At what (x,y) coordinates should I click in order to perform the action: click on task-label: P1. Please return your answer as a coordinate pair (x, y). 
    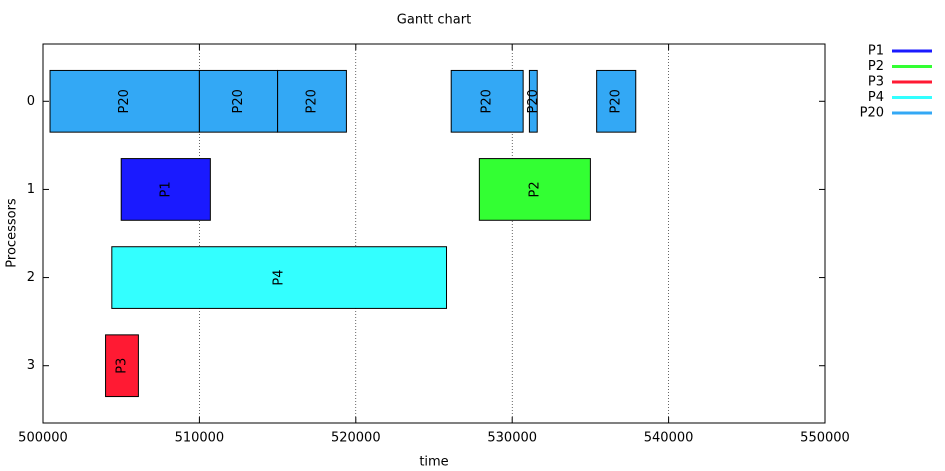
    Looking at the image, I should click on (165, 189).